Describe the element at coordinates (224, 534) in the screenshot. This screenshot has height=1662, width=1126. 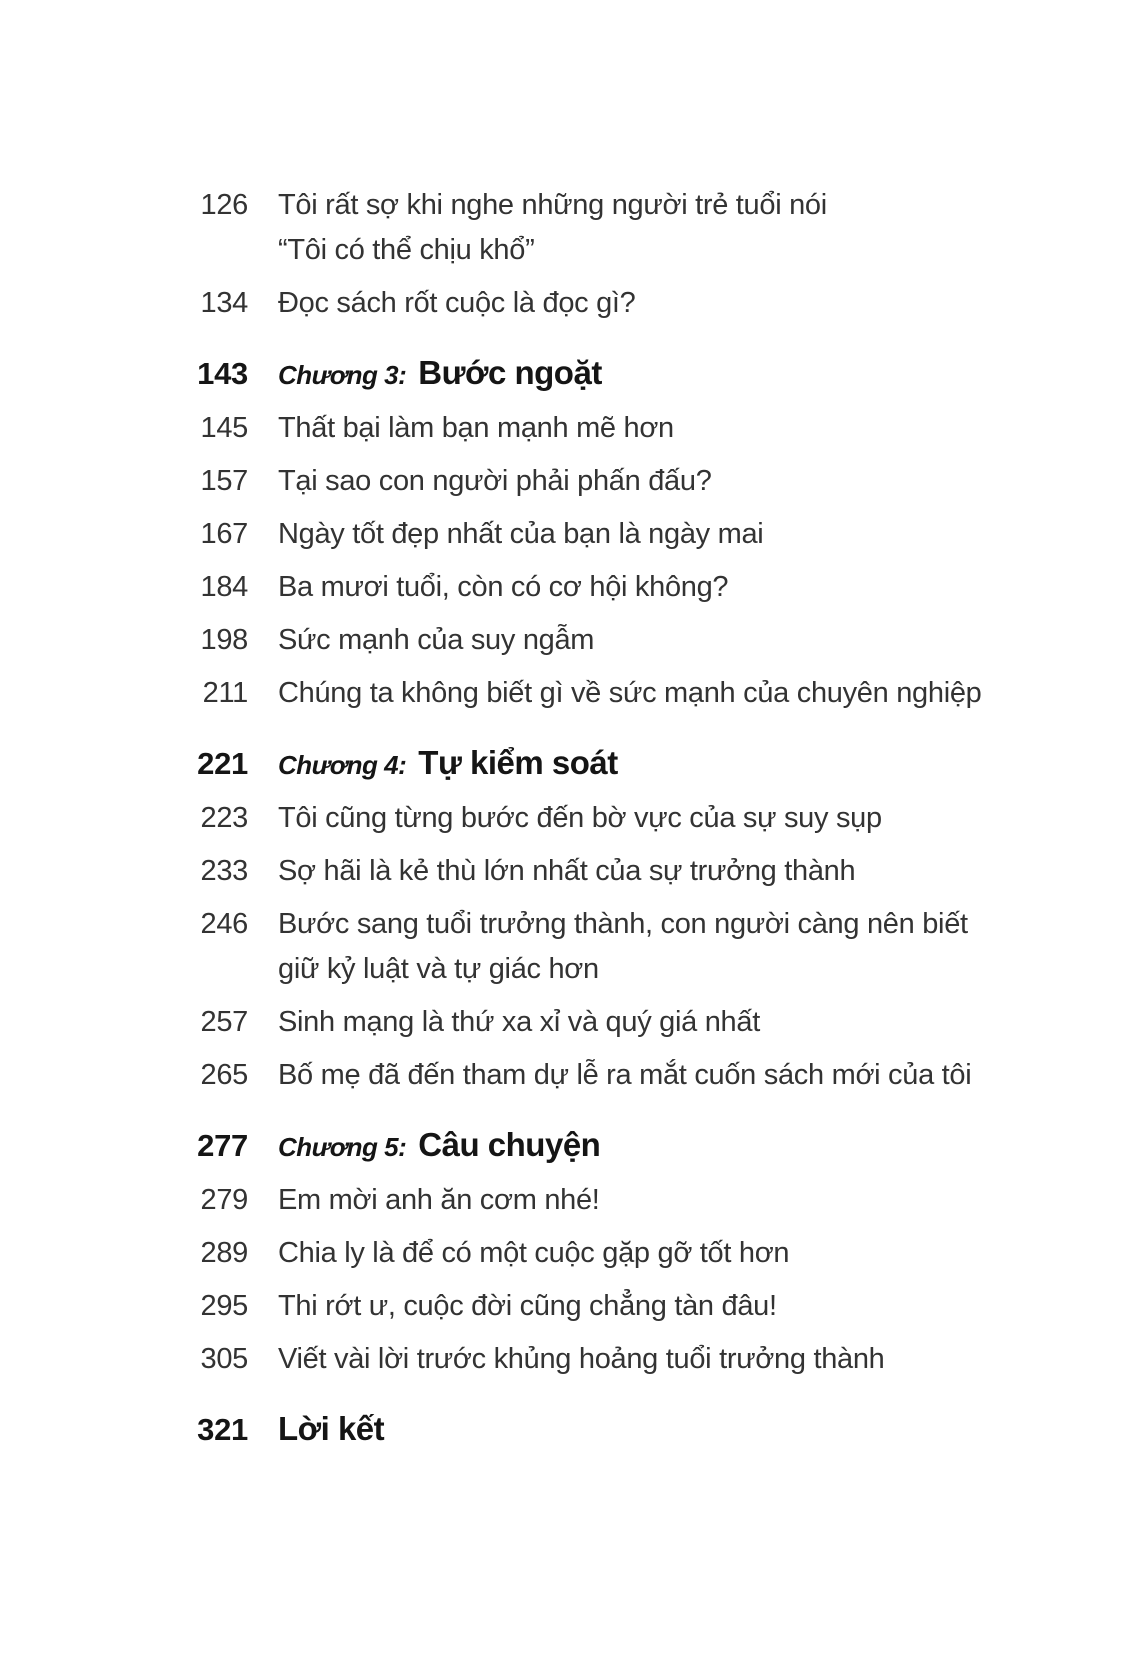
I see `page-number: 167` at that location.